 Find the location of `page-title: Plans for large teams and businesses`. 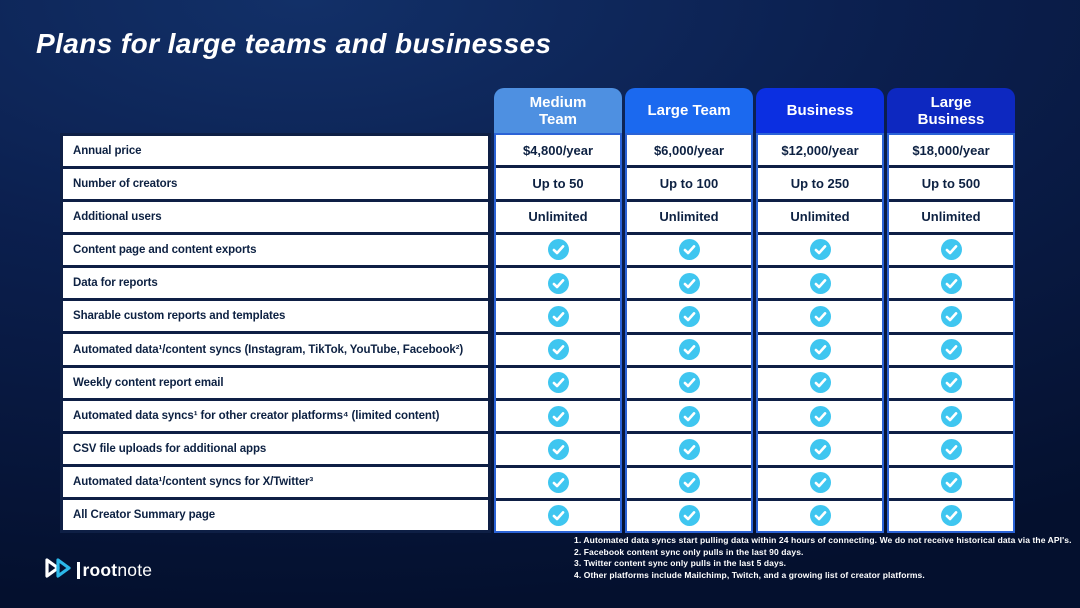

page-title: Plans for large teams and businesses is located at coordinates (294, 43).